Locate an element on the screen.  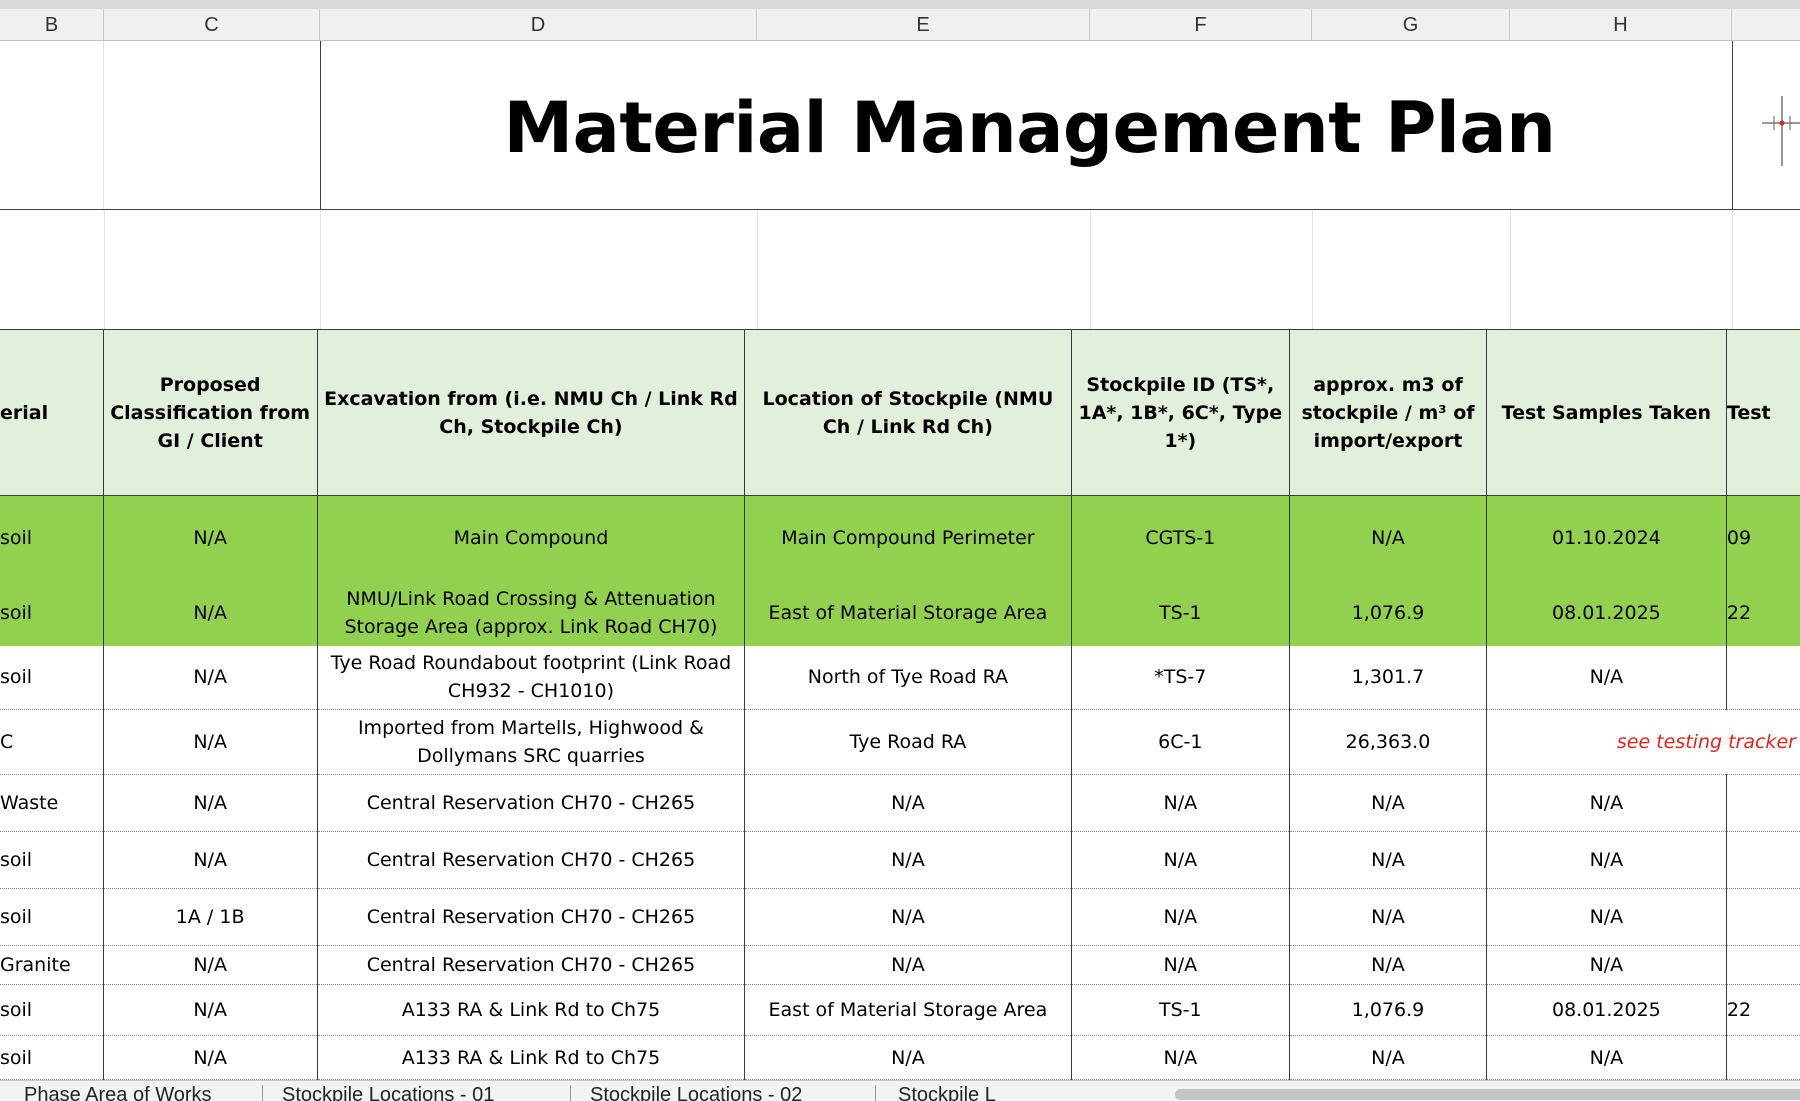
column-header-d: D is located at coordinates (538, 24).